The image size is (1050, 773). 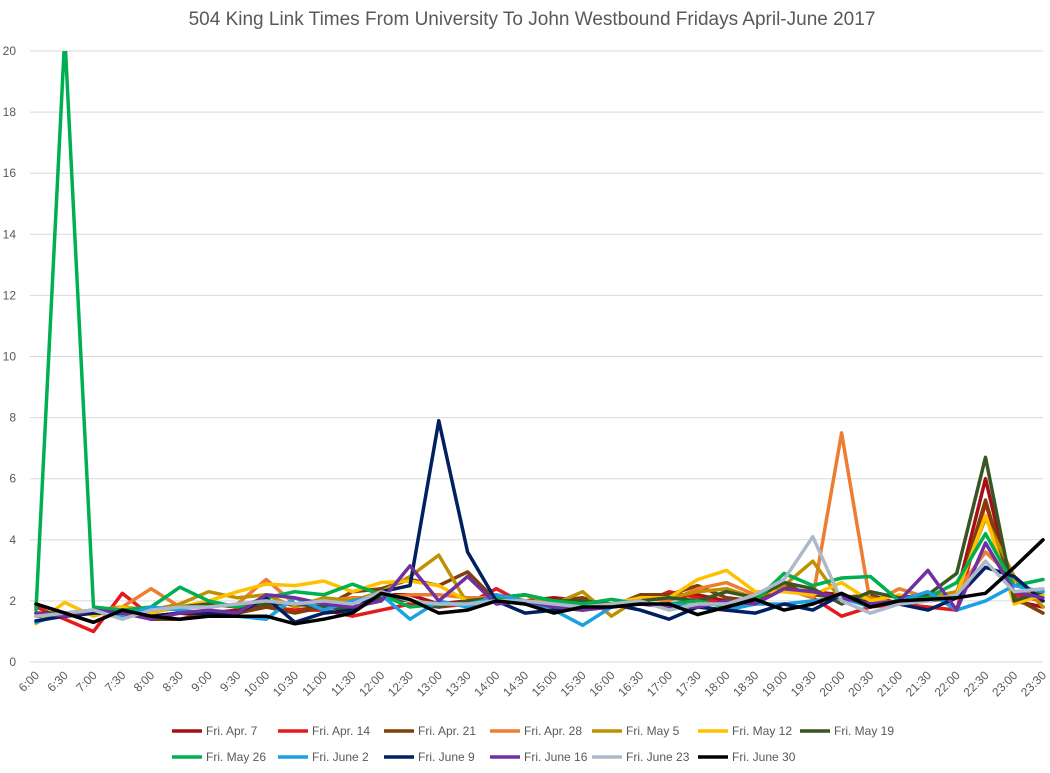 I want to click on x-tick-label: 16:00, so click(x=601, y=683).